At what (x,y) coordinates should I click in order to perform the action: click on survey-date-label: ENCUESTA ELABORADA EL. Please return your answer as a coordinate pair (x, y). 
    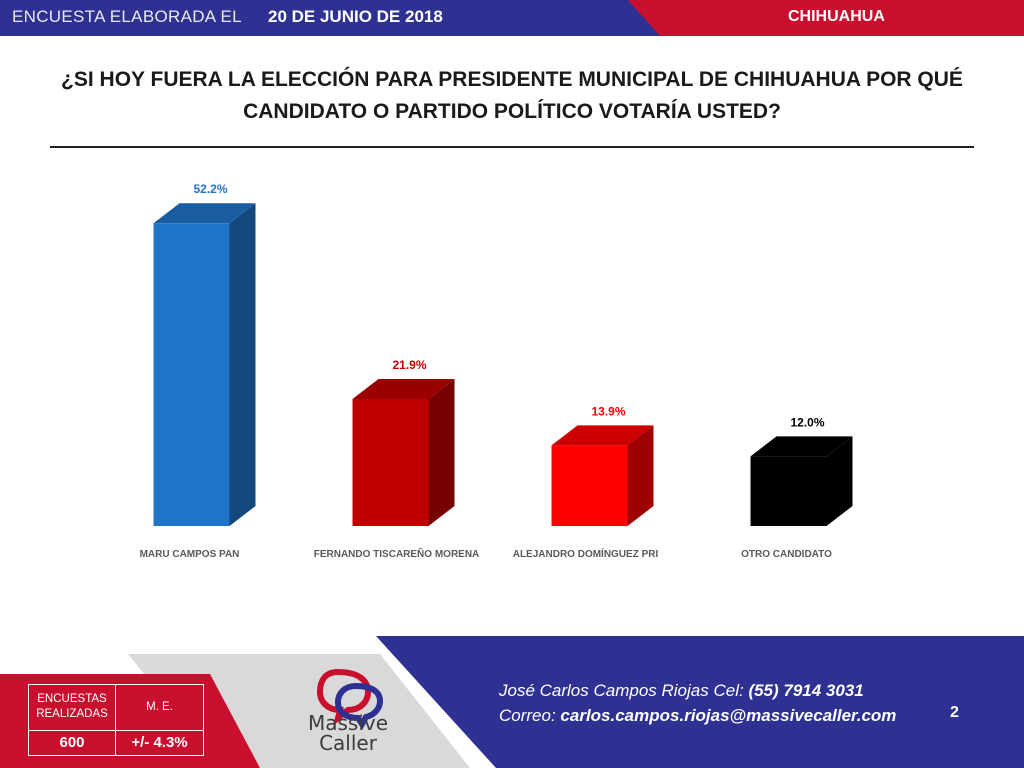
    Looking at the image, I should click on (127, 16).